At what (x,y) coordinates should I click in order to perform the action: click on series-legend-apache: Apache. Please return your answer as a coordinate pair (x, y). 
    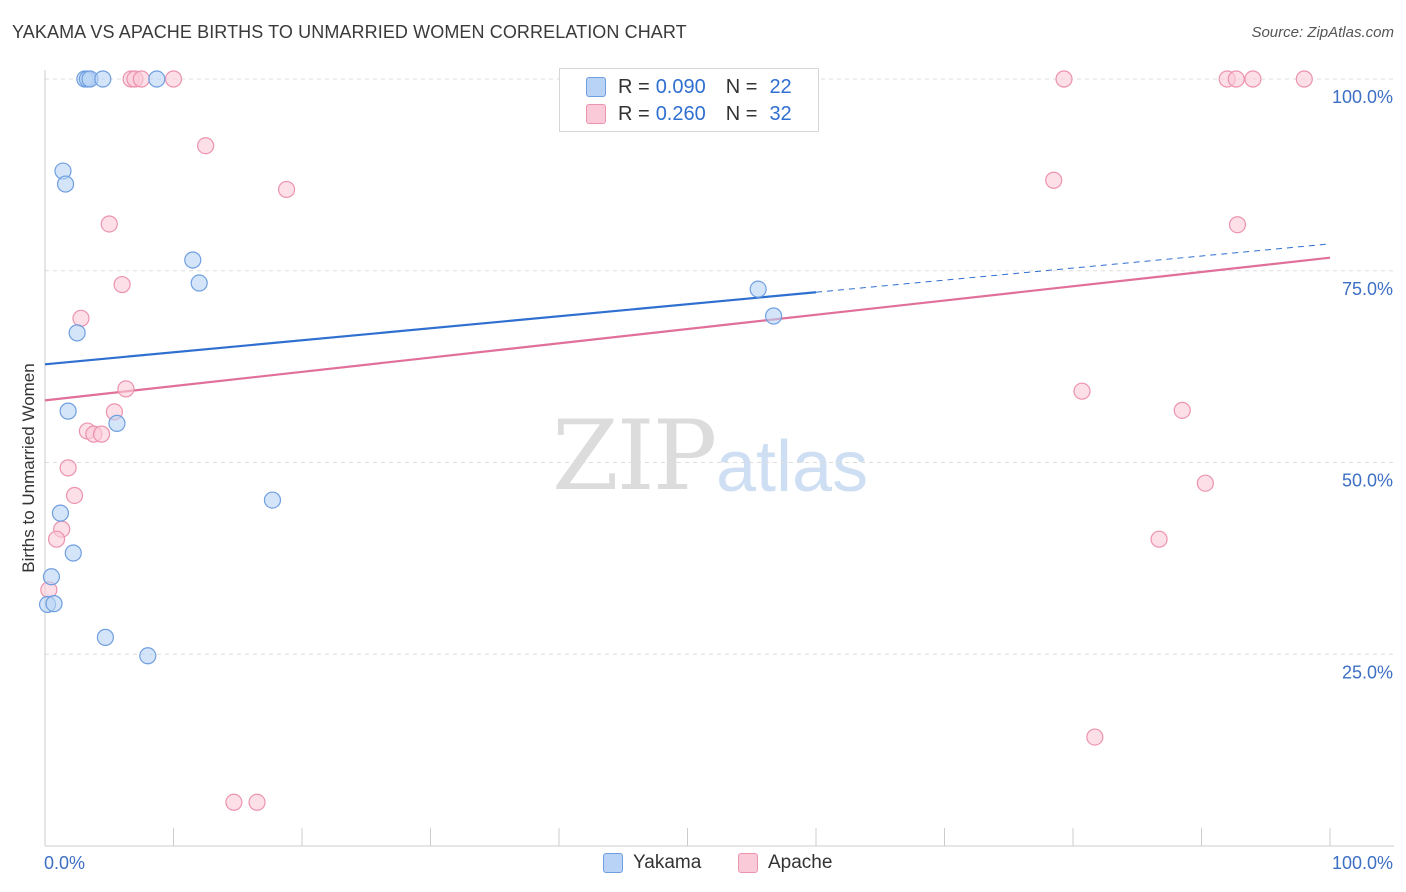
    Looking at the image, I should click on (785, 863).